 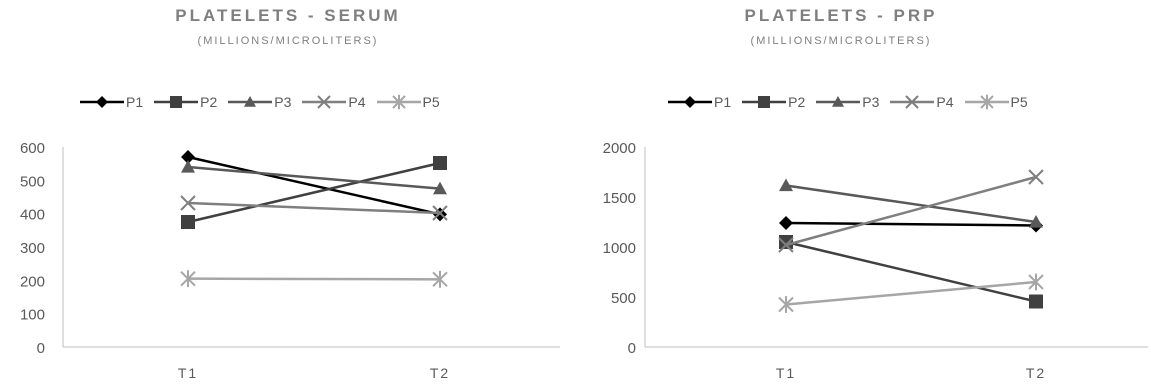 What do you see at coordinates (288, 15) in the screenshot?
I see `chart-title: PLATELETS - SERUM` at bounding box center [288, 15].